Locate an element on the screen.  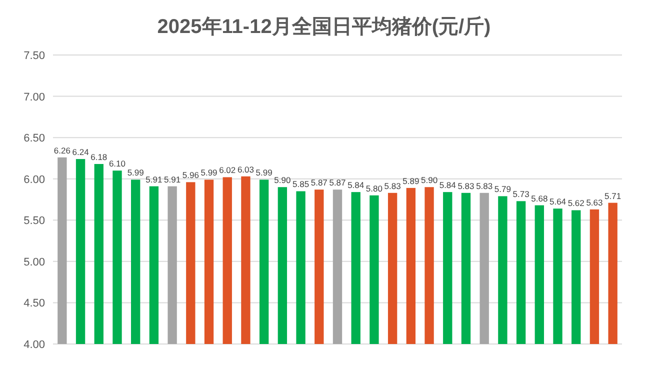
data-label: 6.24 is located at coordinates (81, 152).